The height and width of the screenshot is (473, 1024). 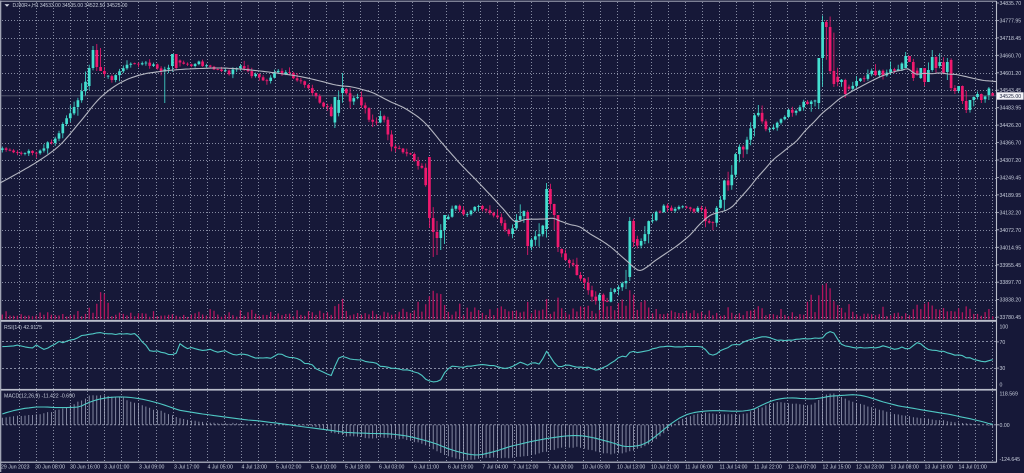 What do you see at coordinates (1011, 196) in the screenshot?
I see `svg-text: 34189.95` at bounding box center [1011, 196].